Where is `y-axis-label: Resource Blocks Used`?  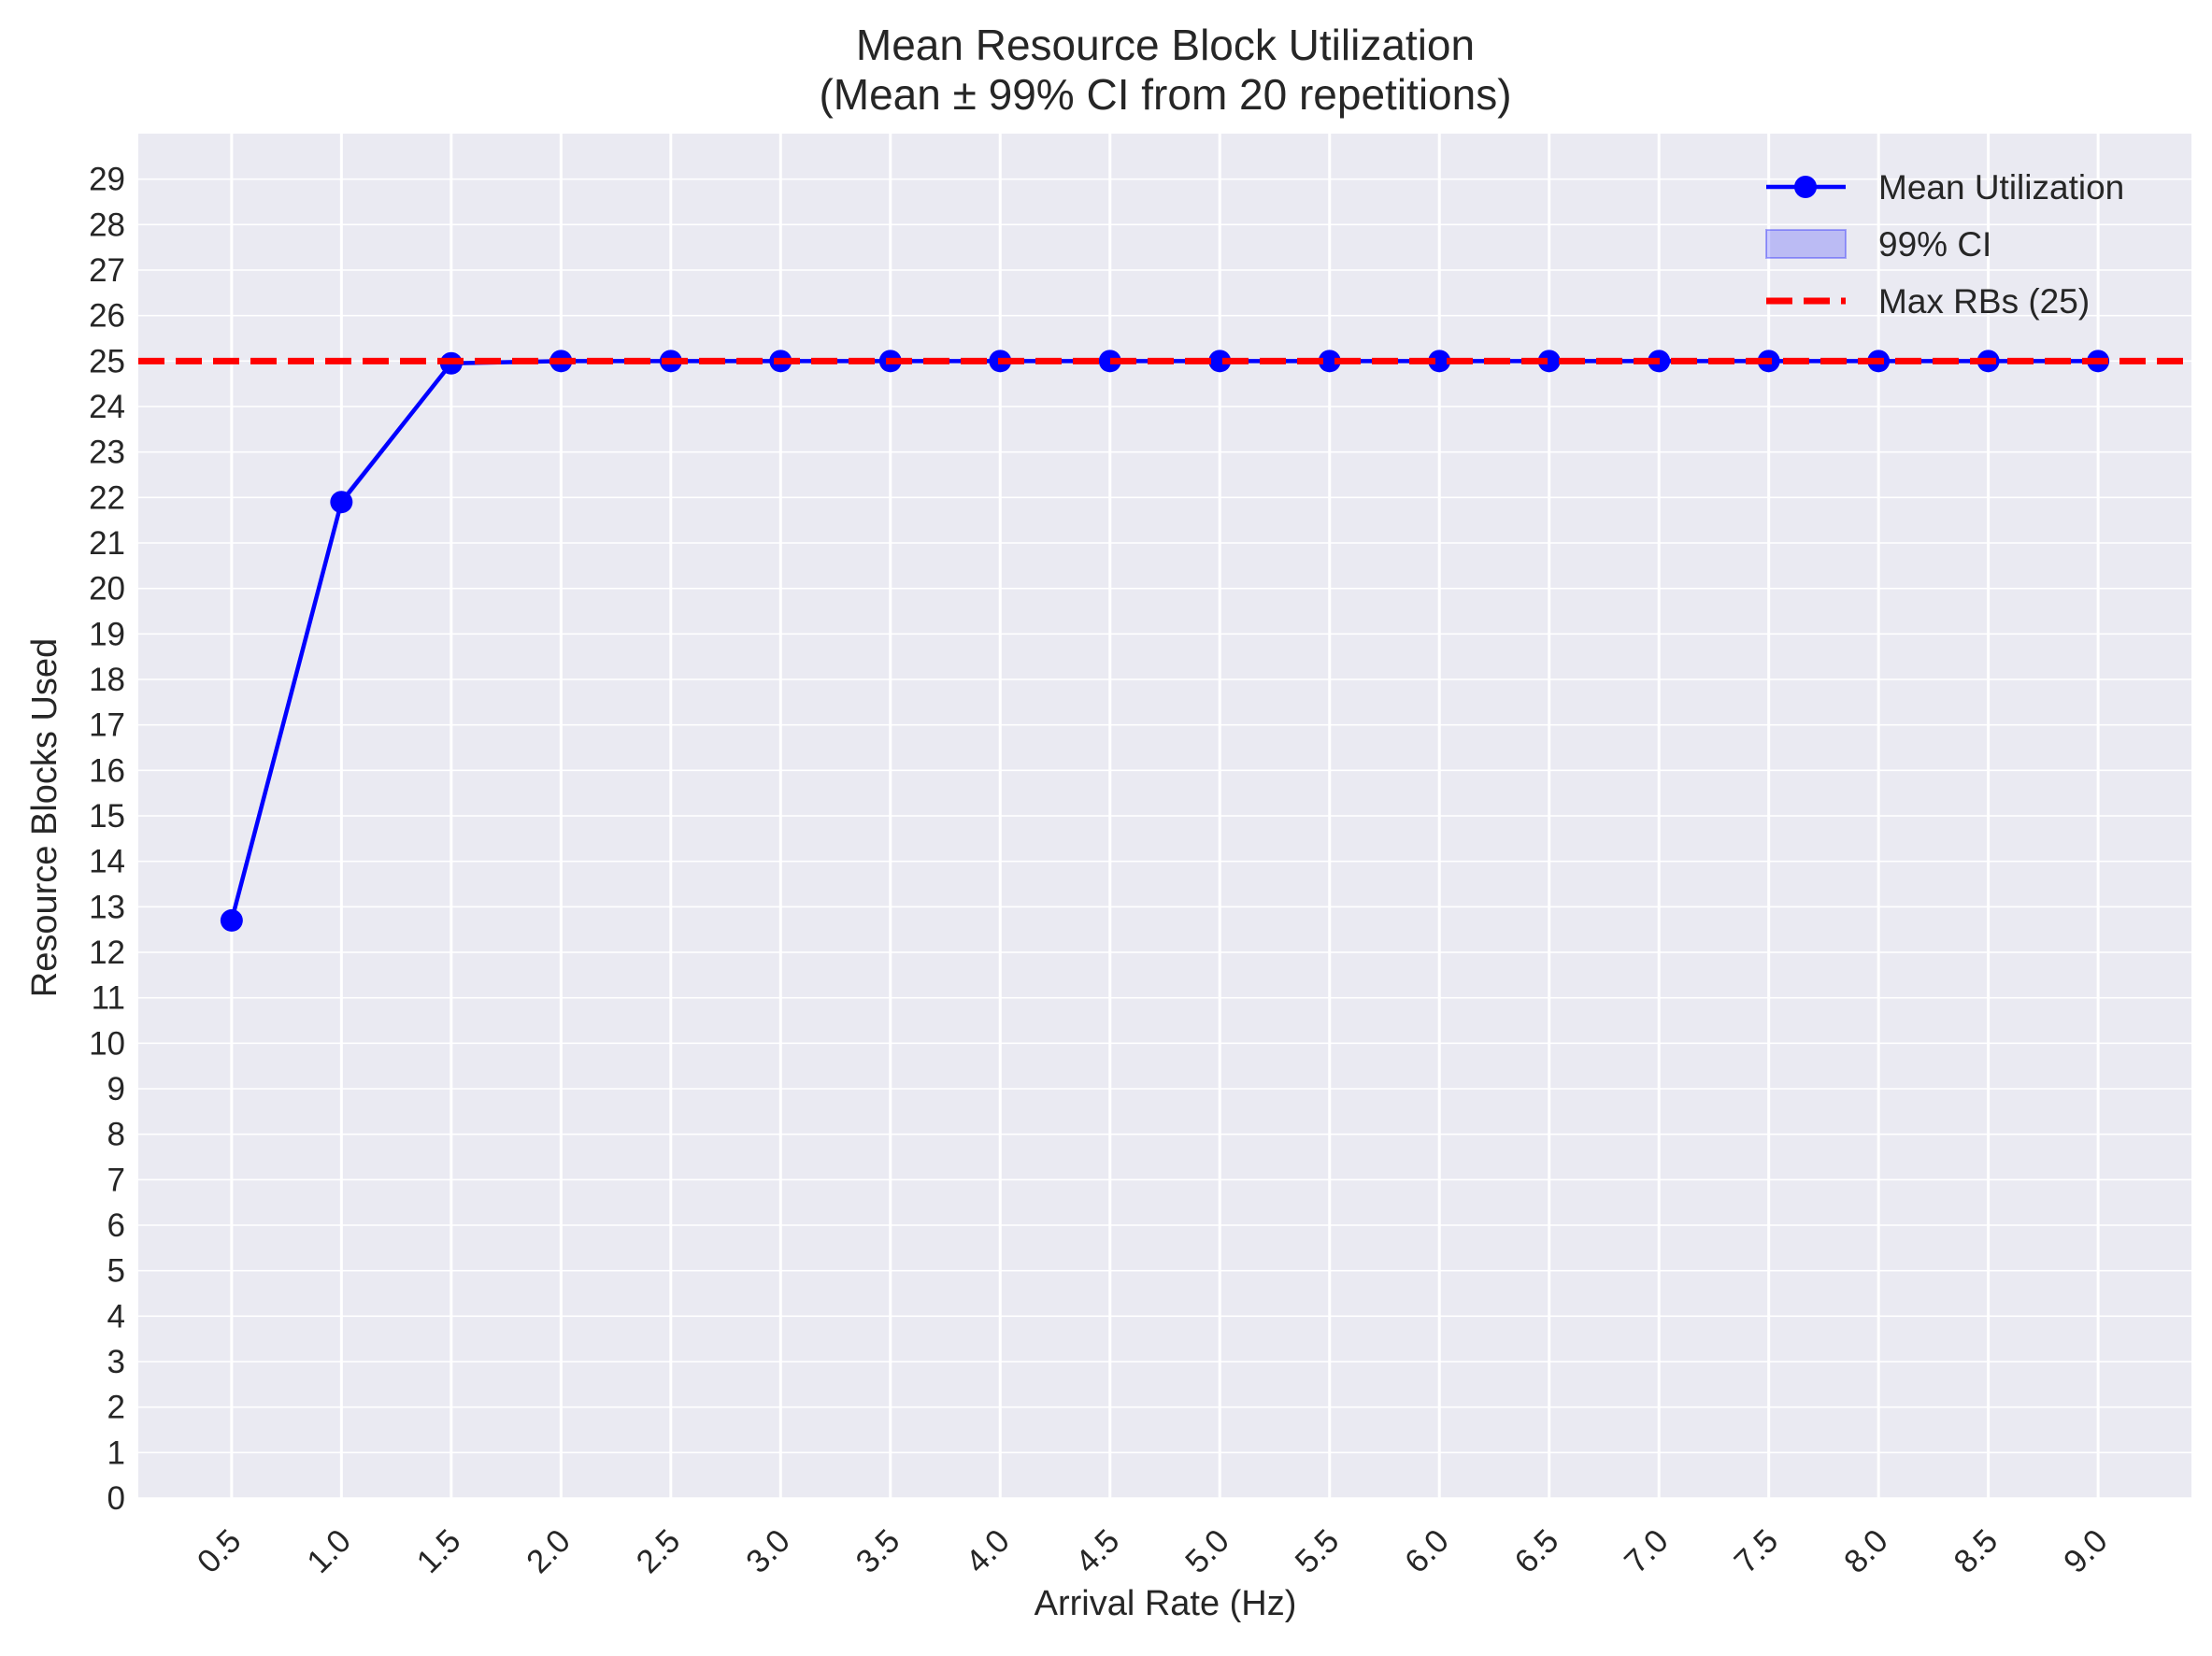
y-axis-label: Resource Blocks Used is located at coordinates (44, 817).